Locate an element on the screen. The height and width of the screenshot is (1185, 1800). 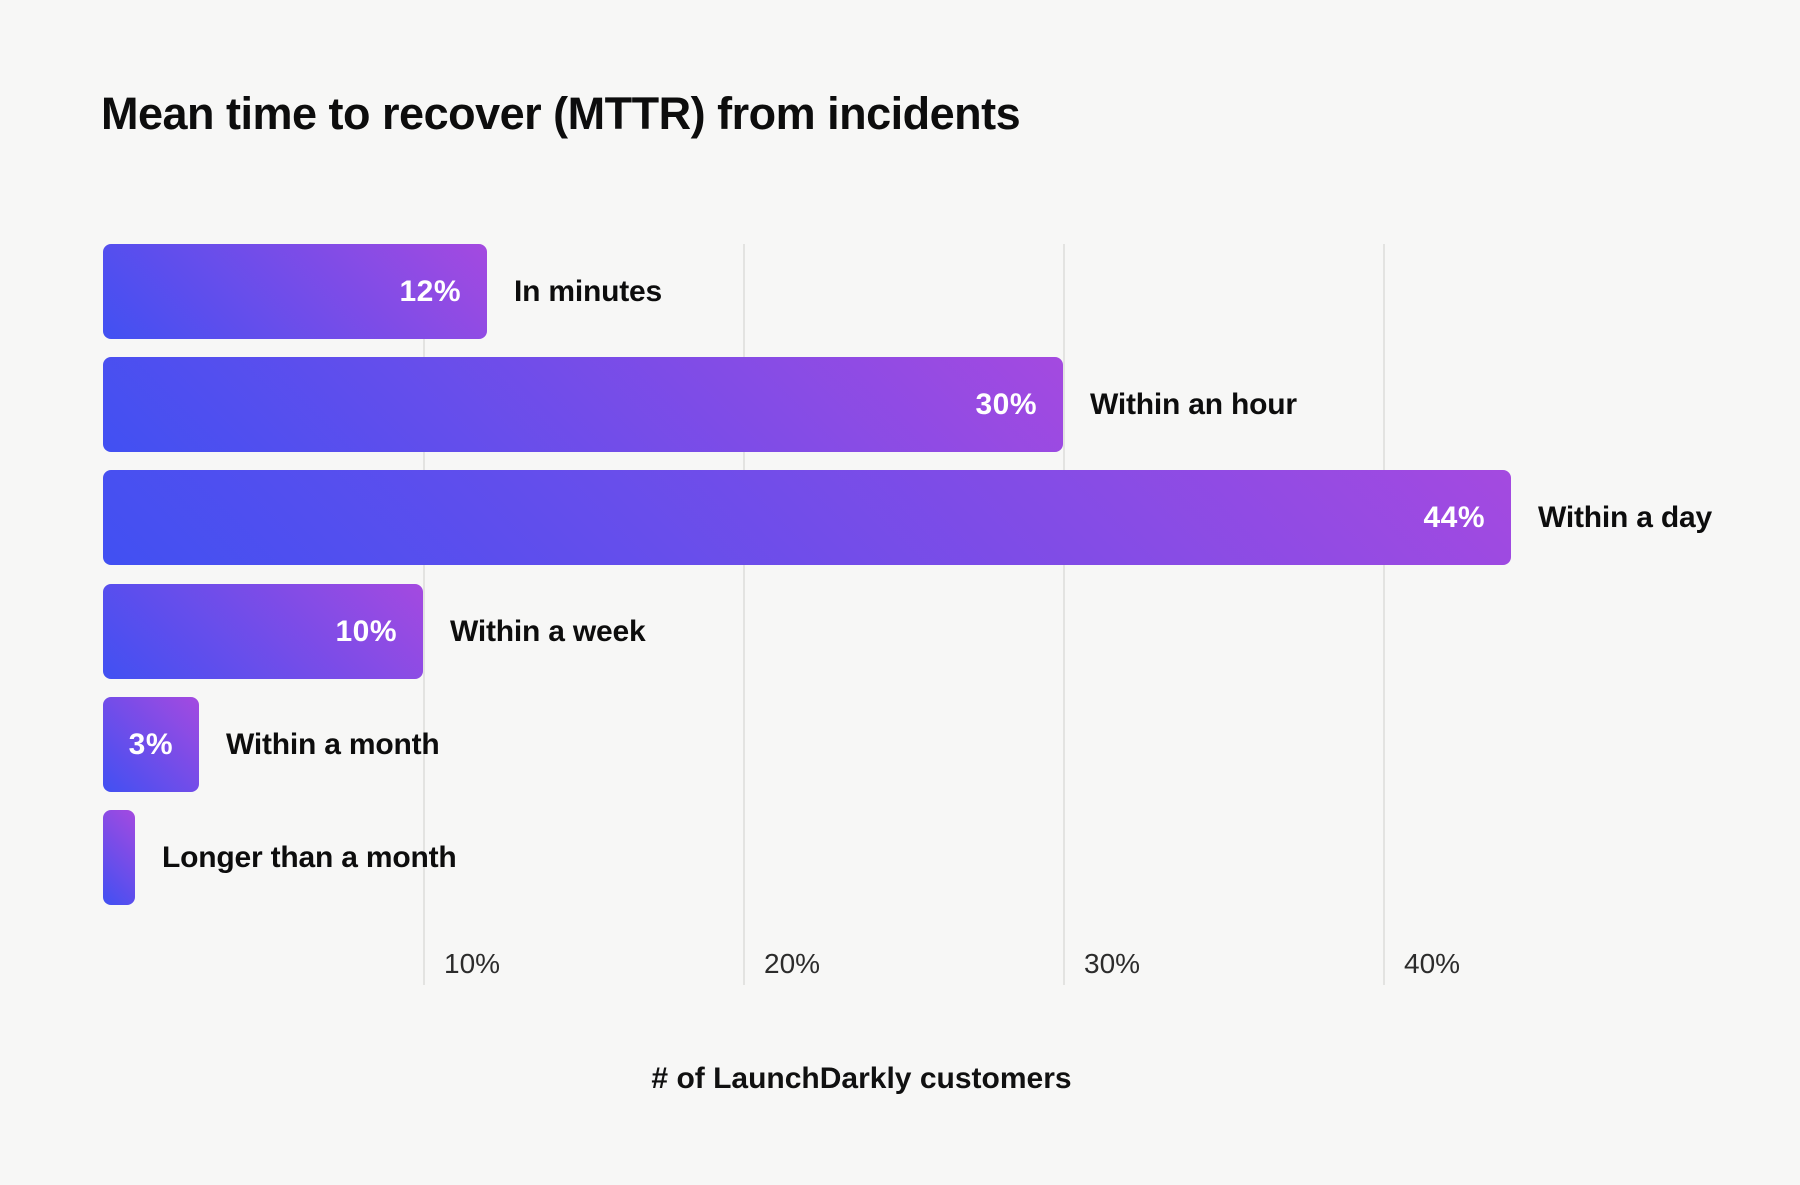
bar-row: 3% Within a month is located at coordinates (271, 744).